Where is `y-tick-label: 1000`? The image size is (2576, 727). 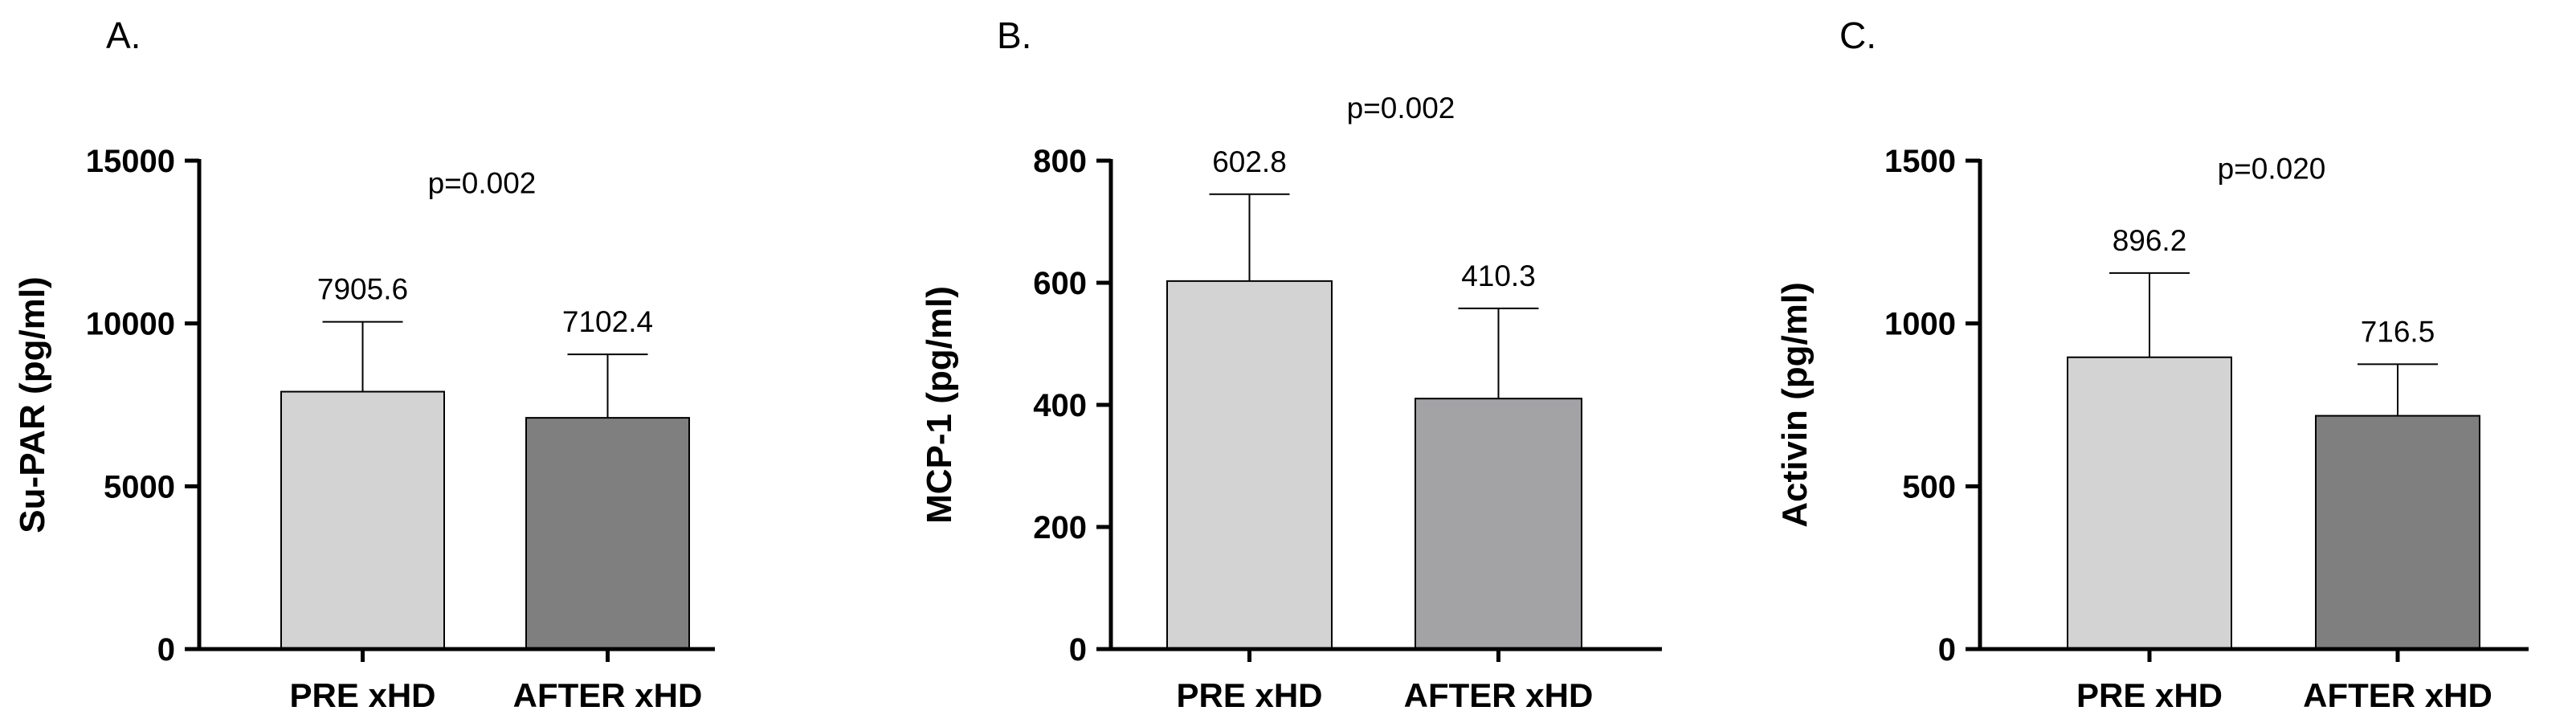
y-tick-label: 1000 is located at coordinates (1920, 324).